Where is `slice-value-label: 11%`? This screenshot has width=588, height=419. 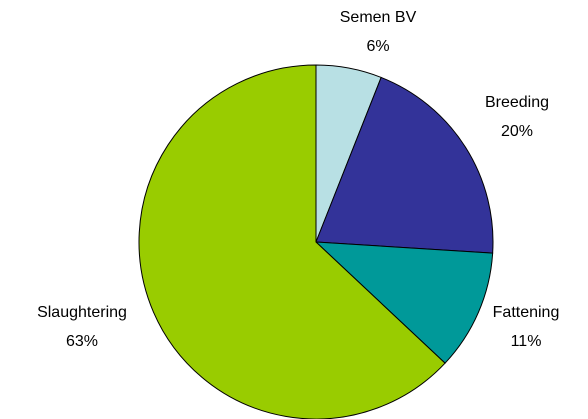
slice-value-label: 11% is located at coordinates (526, 341).